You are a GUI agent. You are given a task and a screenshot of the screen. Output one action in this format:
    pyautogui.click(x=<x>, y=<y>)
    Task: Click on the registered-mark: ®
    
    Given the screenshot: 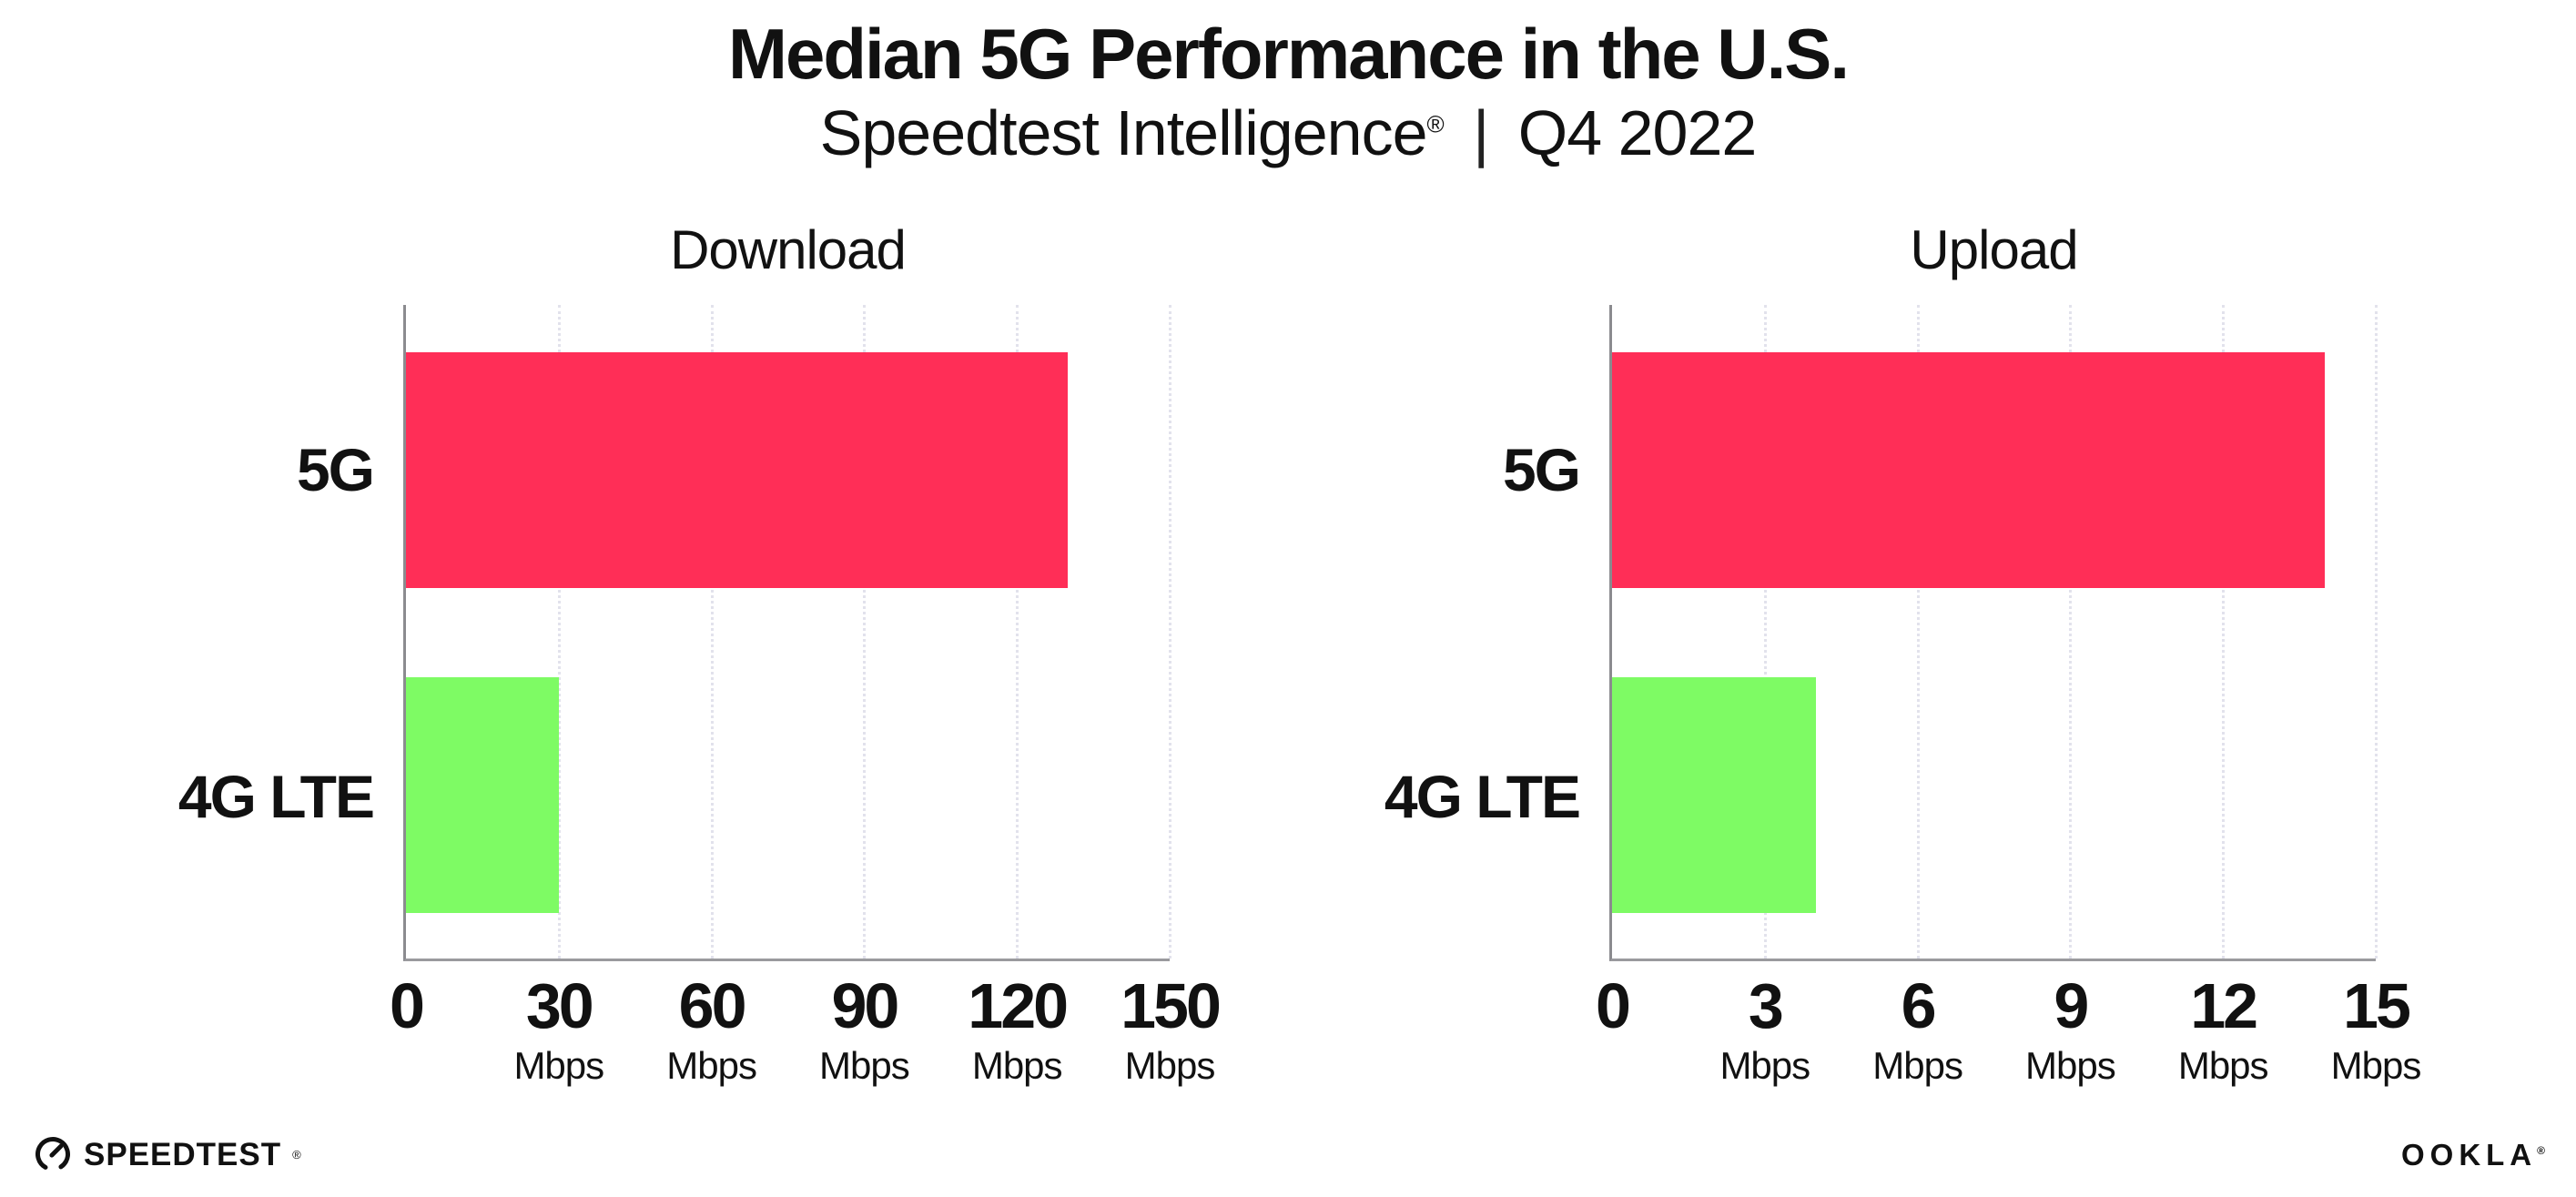 What is the action you would take?
    pyautogui.click(x=1435, y=124)
    